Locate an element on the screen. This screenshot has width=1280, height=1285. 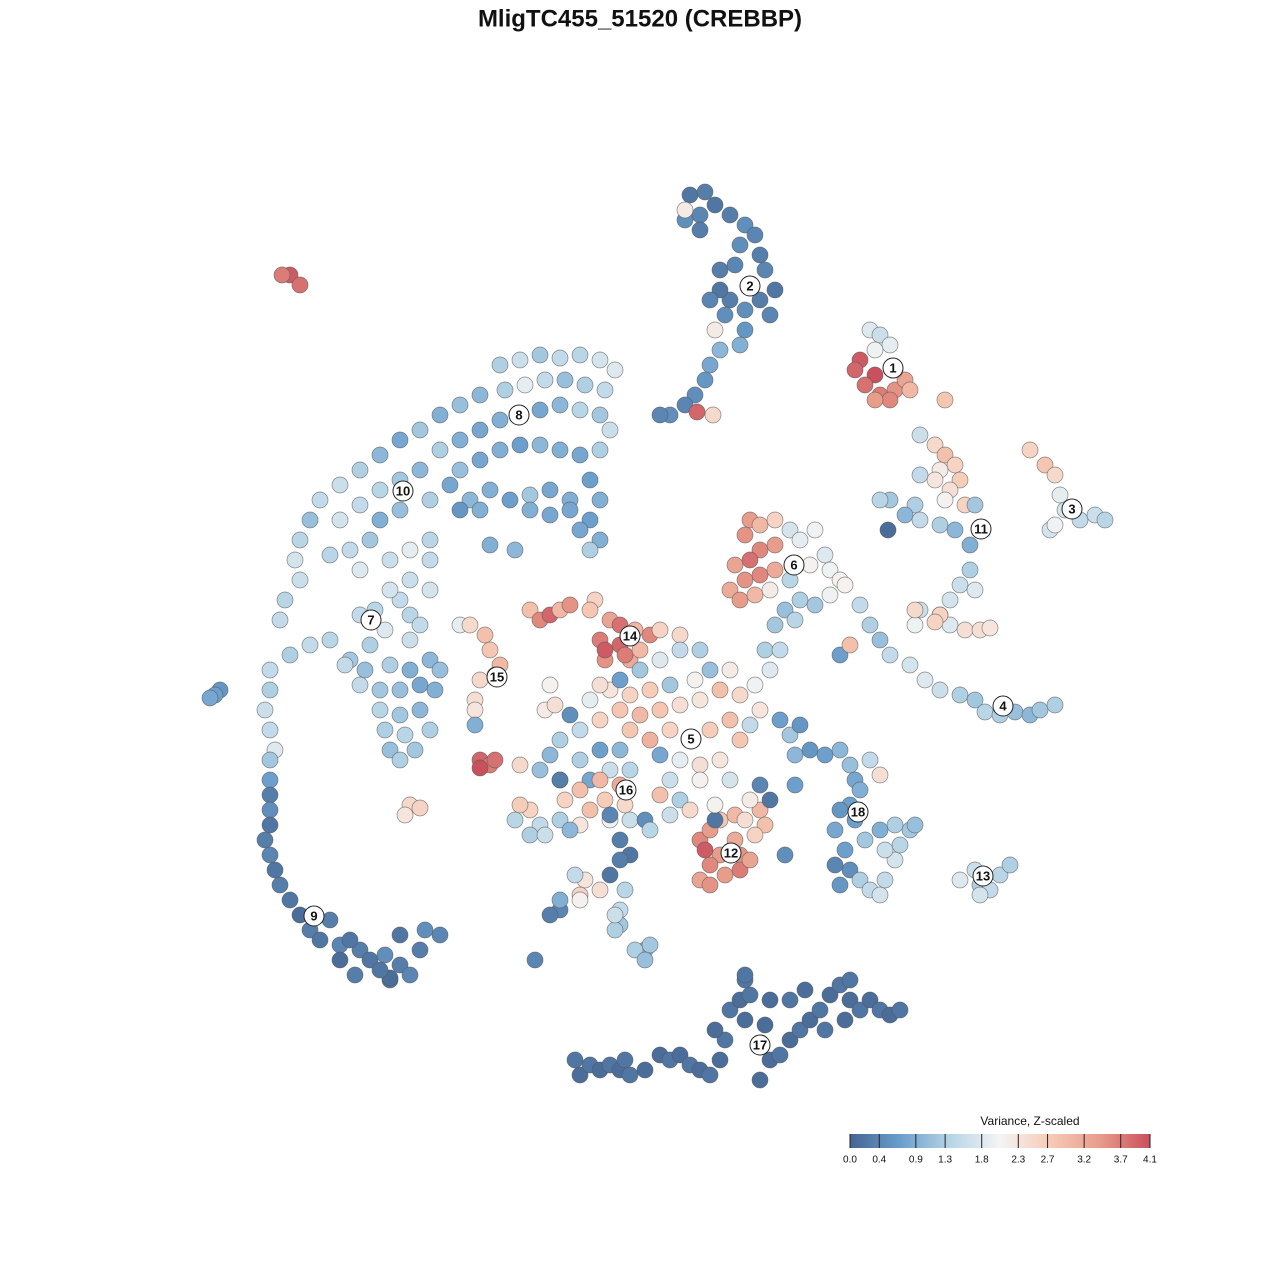
colorbar-tick-label: 0.9 is located at coordinates (916, 1160).